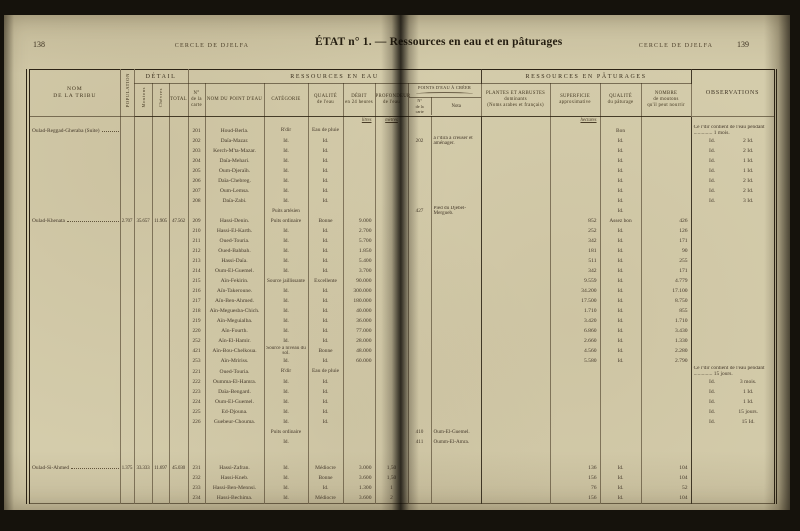 This screenshot has height=531, width=800. I want to click on cell-tribe: Oulad-Reggad-Gheraba (Suite), so click(74, 131).